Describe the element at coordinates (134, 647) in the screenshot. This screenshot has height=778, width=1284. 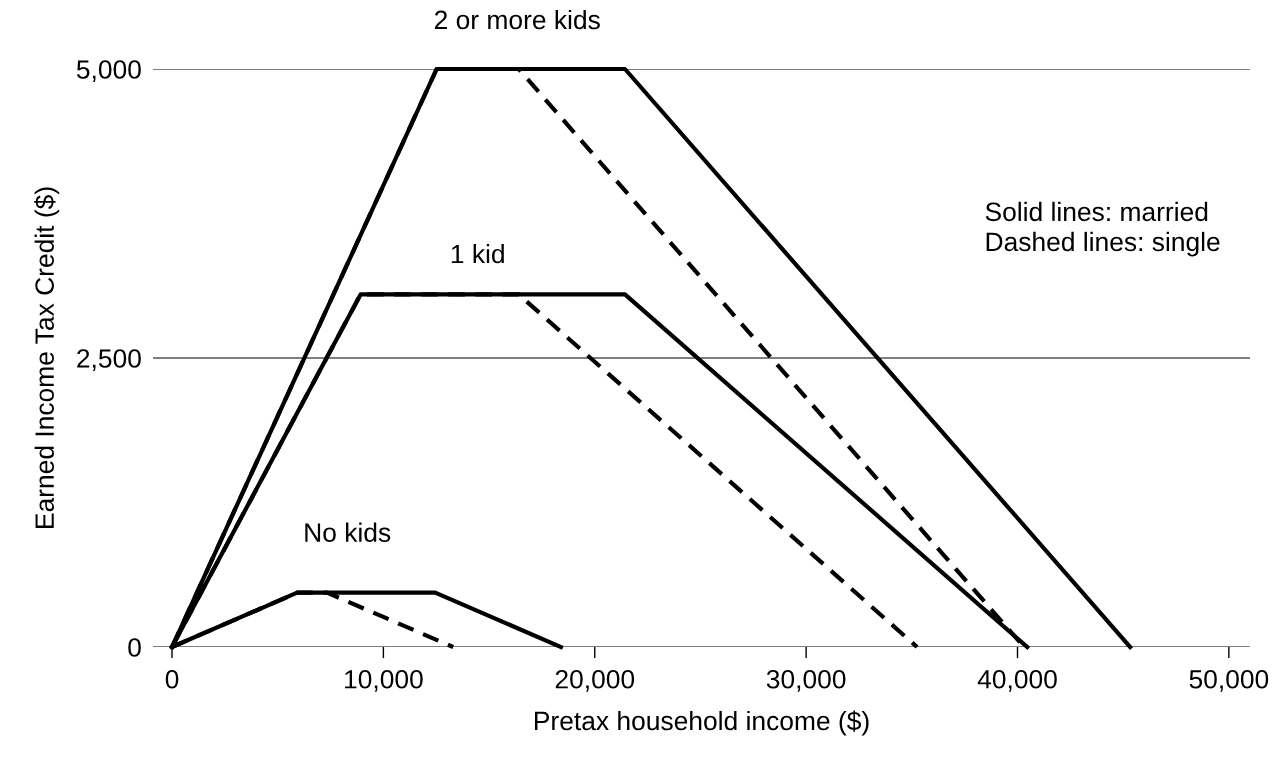
I see `y-tick-label: 0` at that location.